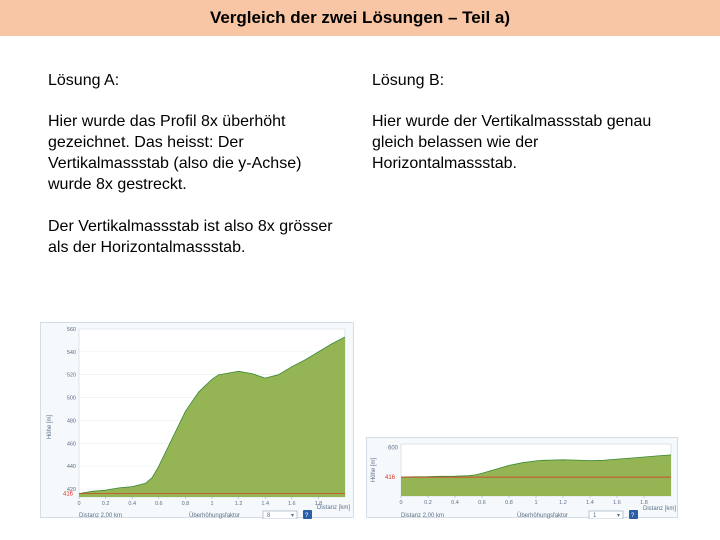  Describe the element at coordinates (71, 399) in the screenshot. I see `y-tick-label: 500` at that location.